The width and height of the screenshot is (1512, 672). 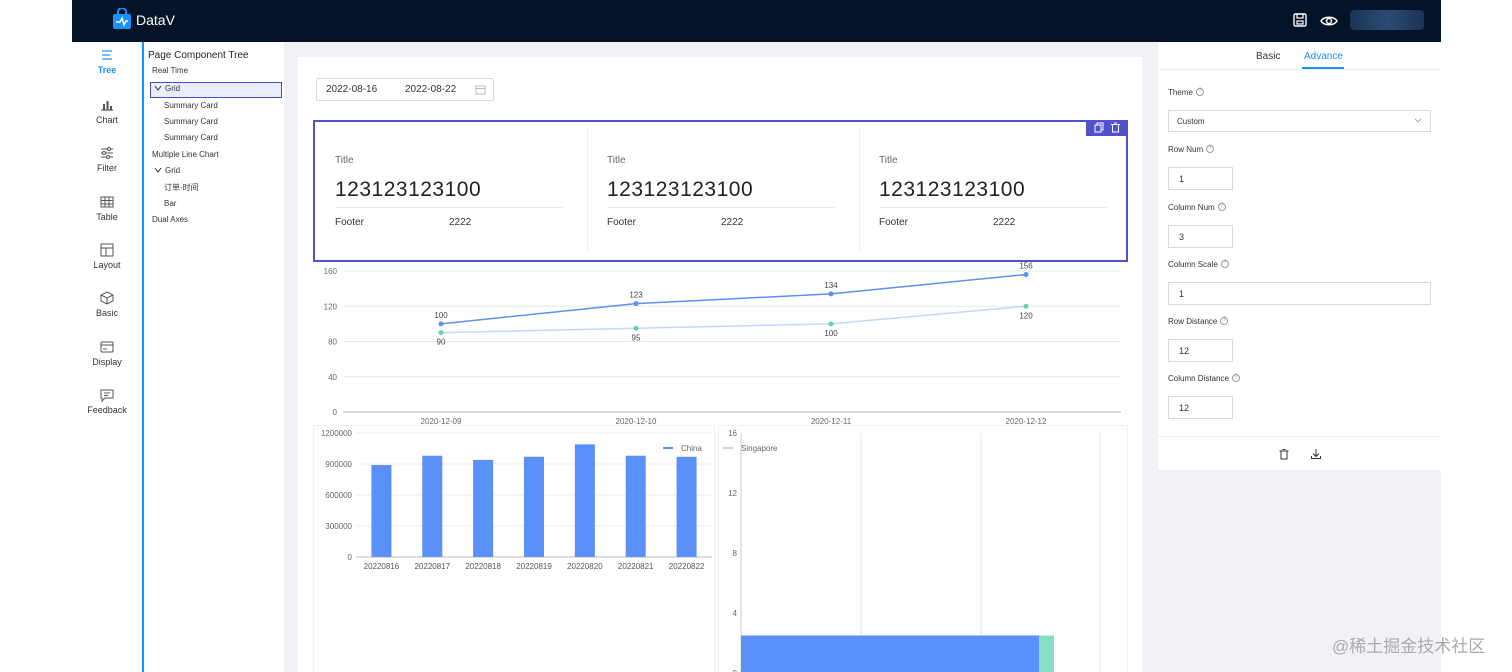 I want to click on row-distance-input: 12, so click(x=1200, y=350).